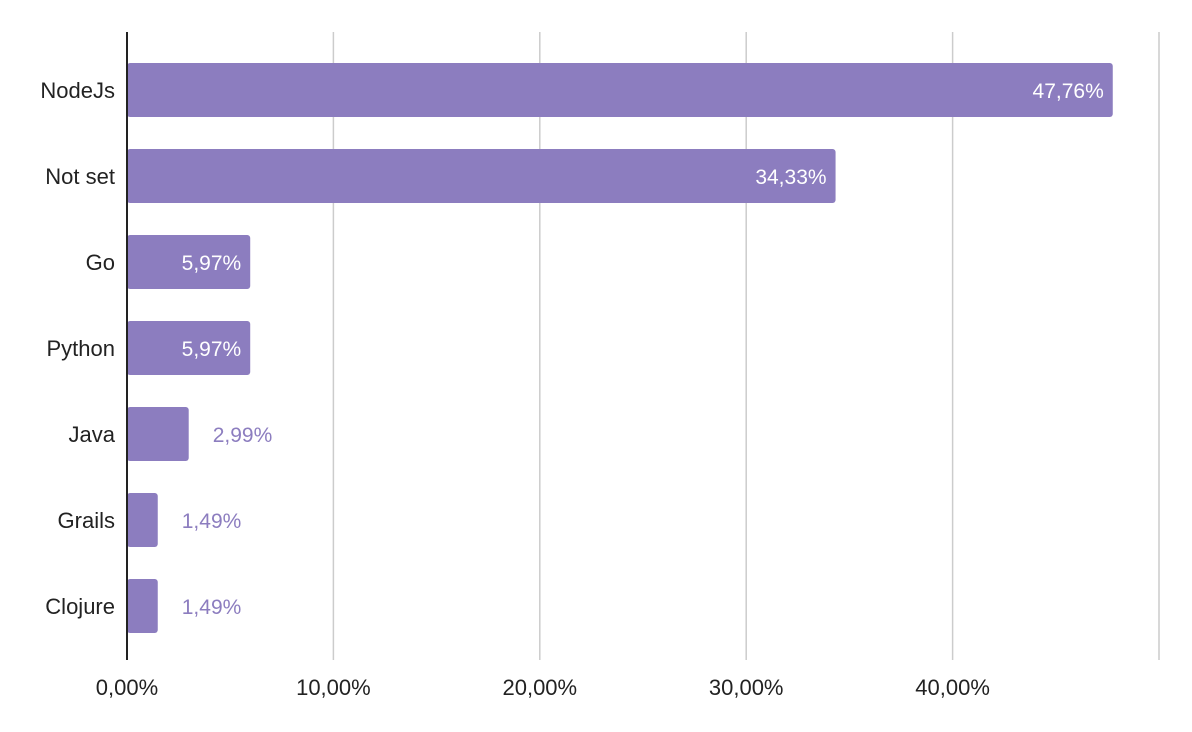 This screenshot has width=1192, height=732. Describe the element at coordinates (77, 90) in the screenshot. I see `category-label: NodeJs` at that location.